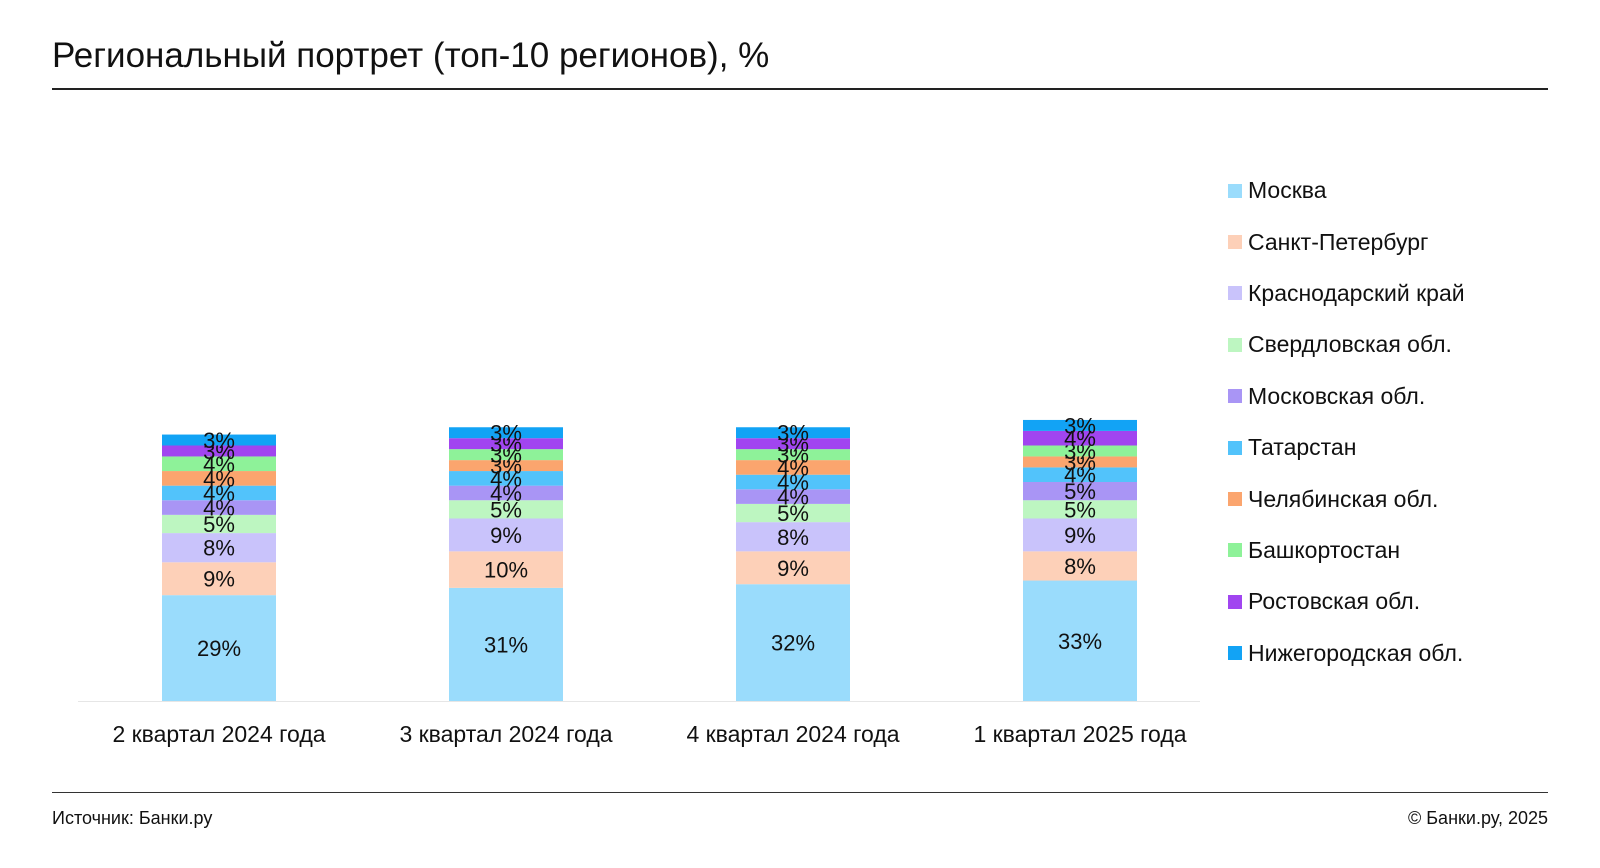 Image resolution: width=1600 pixels, height=868 pixels. I want to click on copyright-note: © Банки.ру, 2025, so click(1477, 818).